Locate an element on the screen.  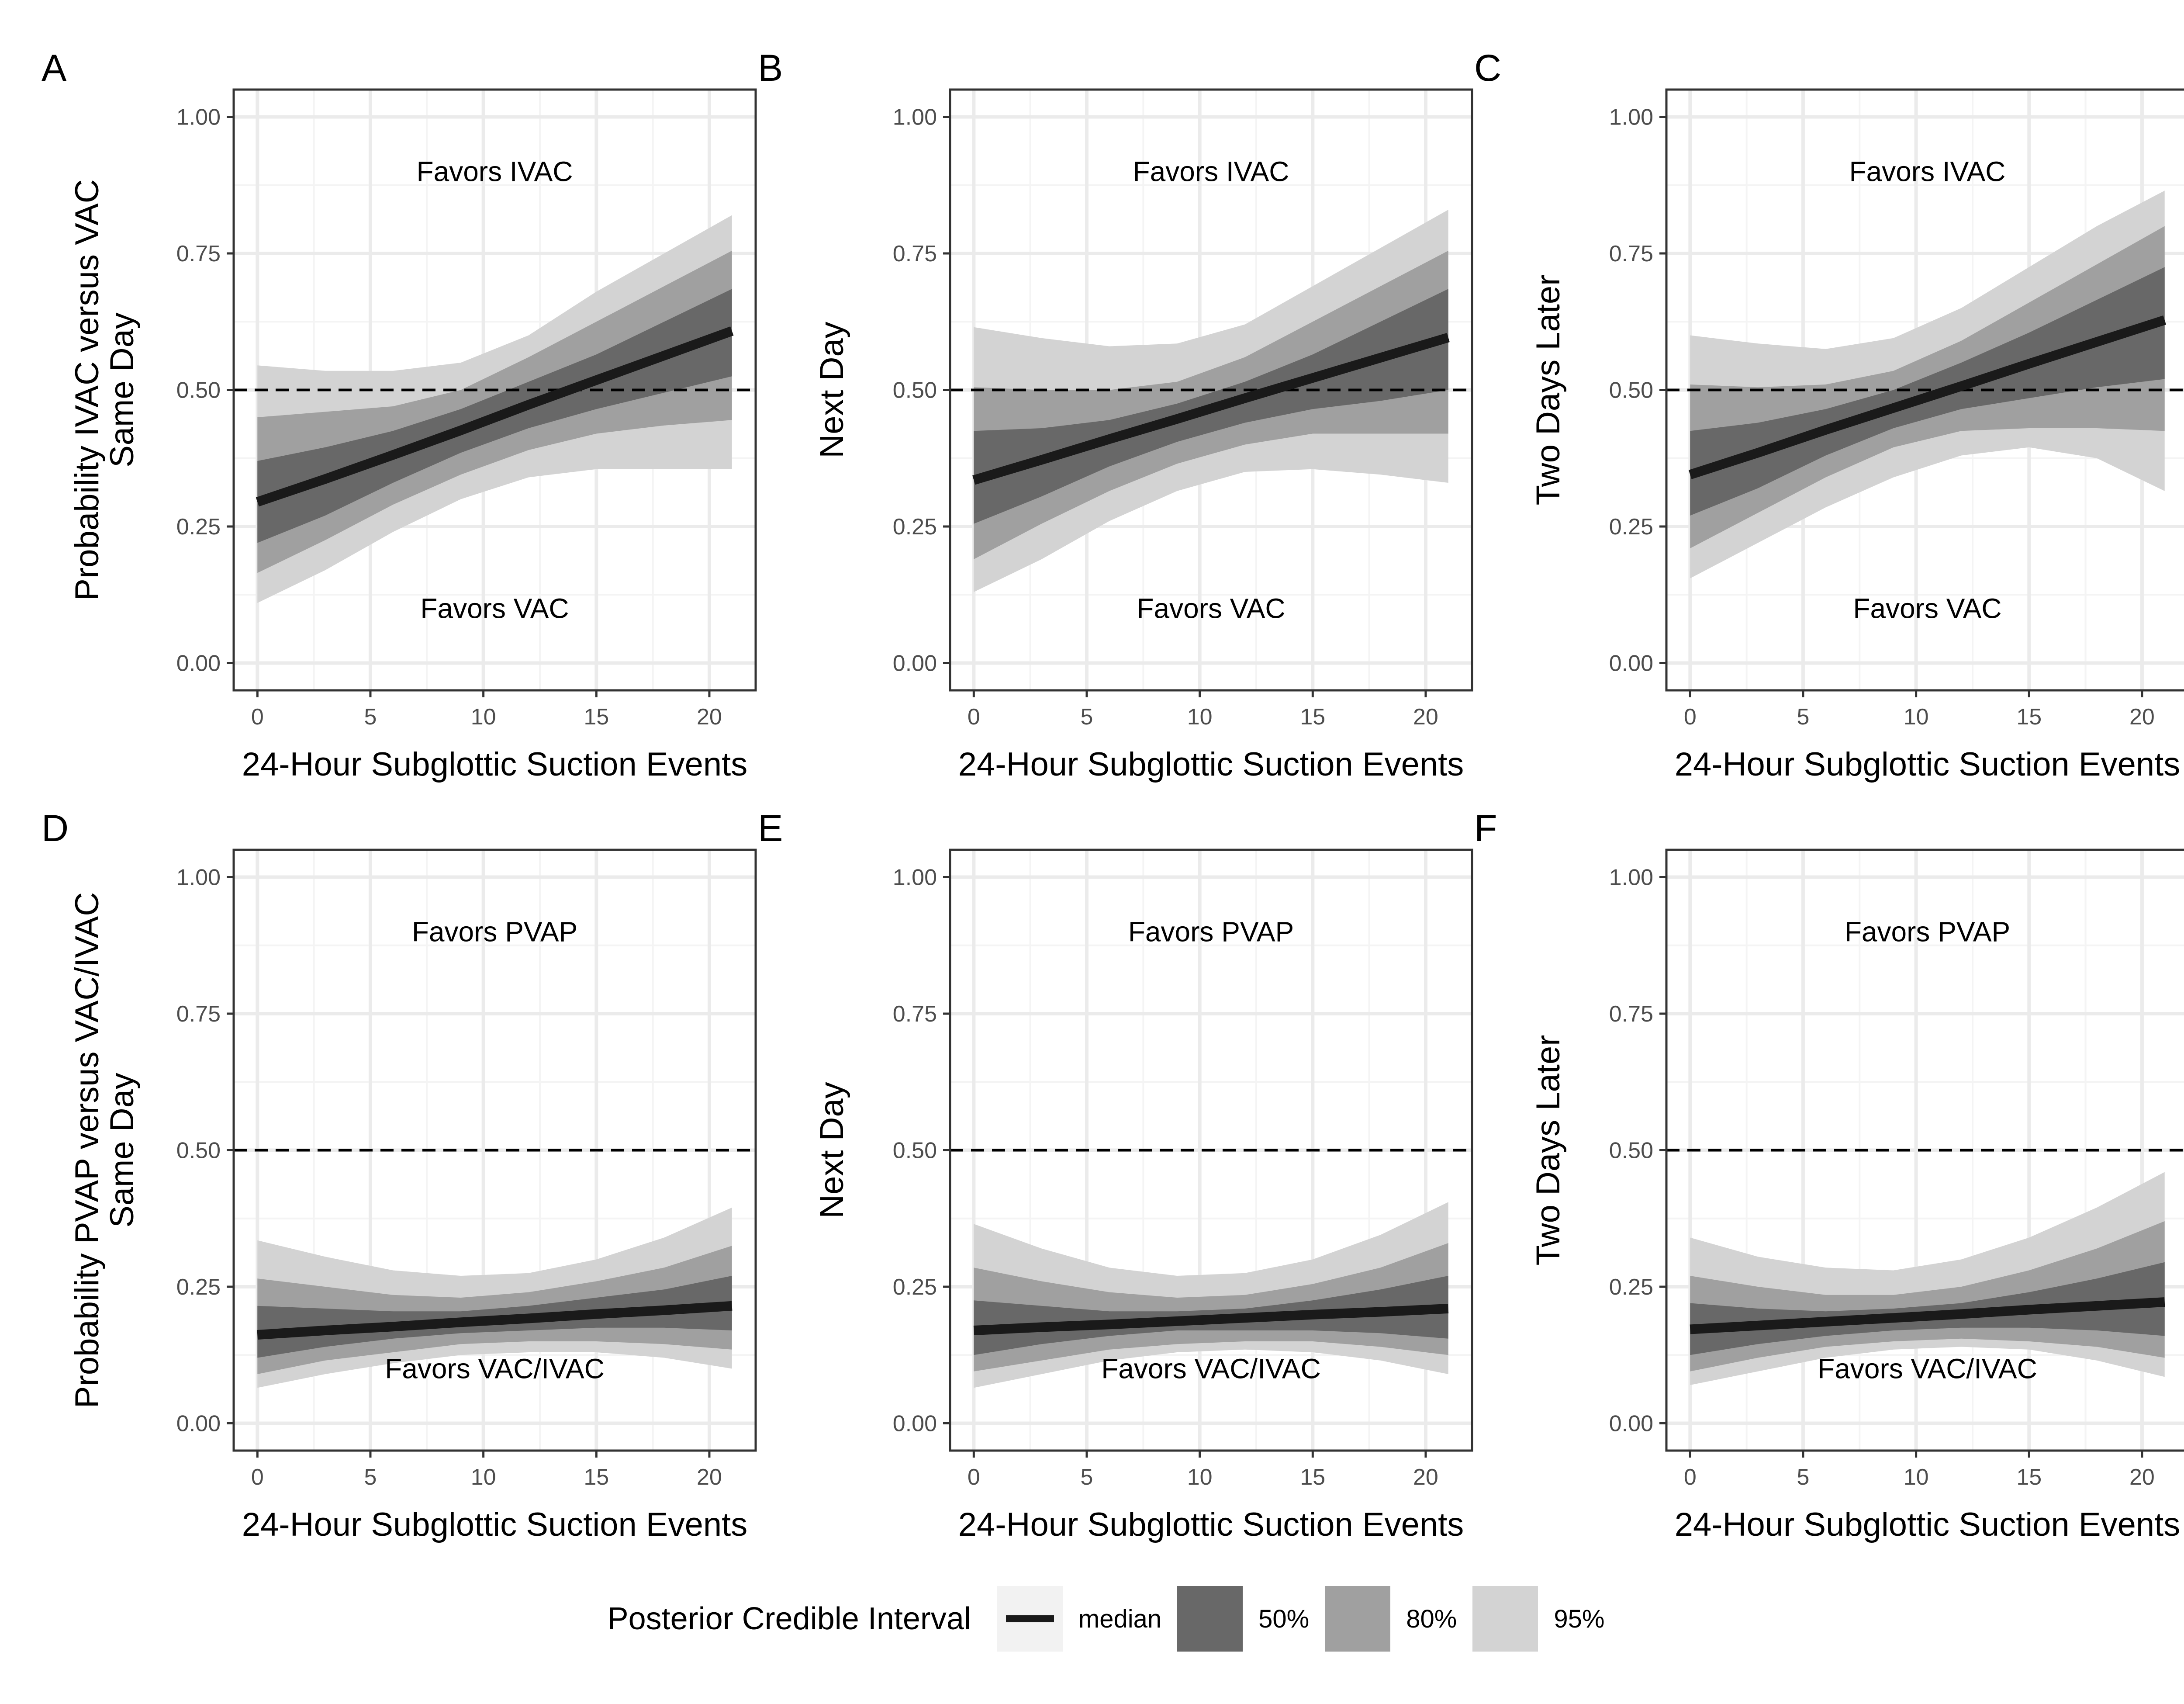
legend-label-80: 80% is located at coordinates (1431, 1618).